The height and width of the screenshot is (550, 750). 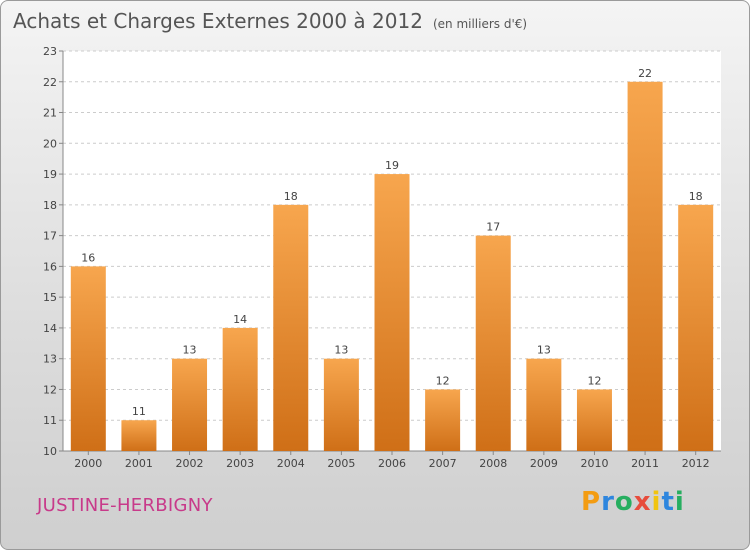 I want to click on y-tick-label: 20, so click(x=50, y=143).